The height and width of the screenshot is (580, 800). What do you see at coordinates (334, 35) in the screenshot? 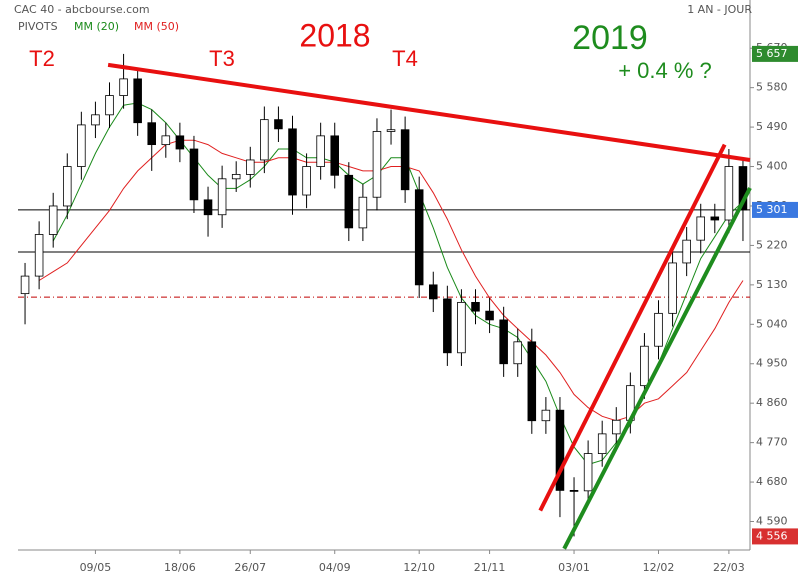
I see `annotation: 2018` at bounding box center [334, 35].